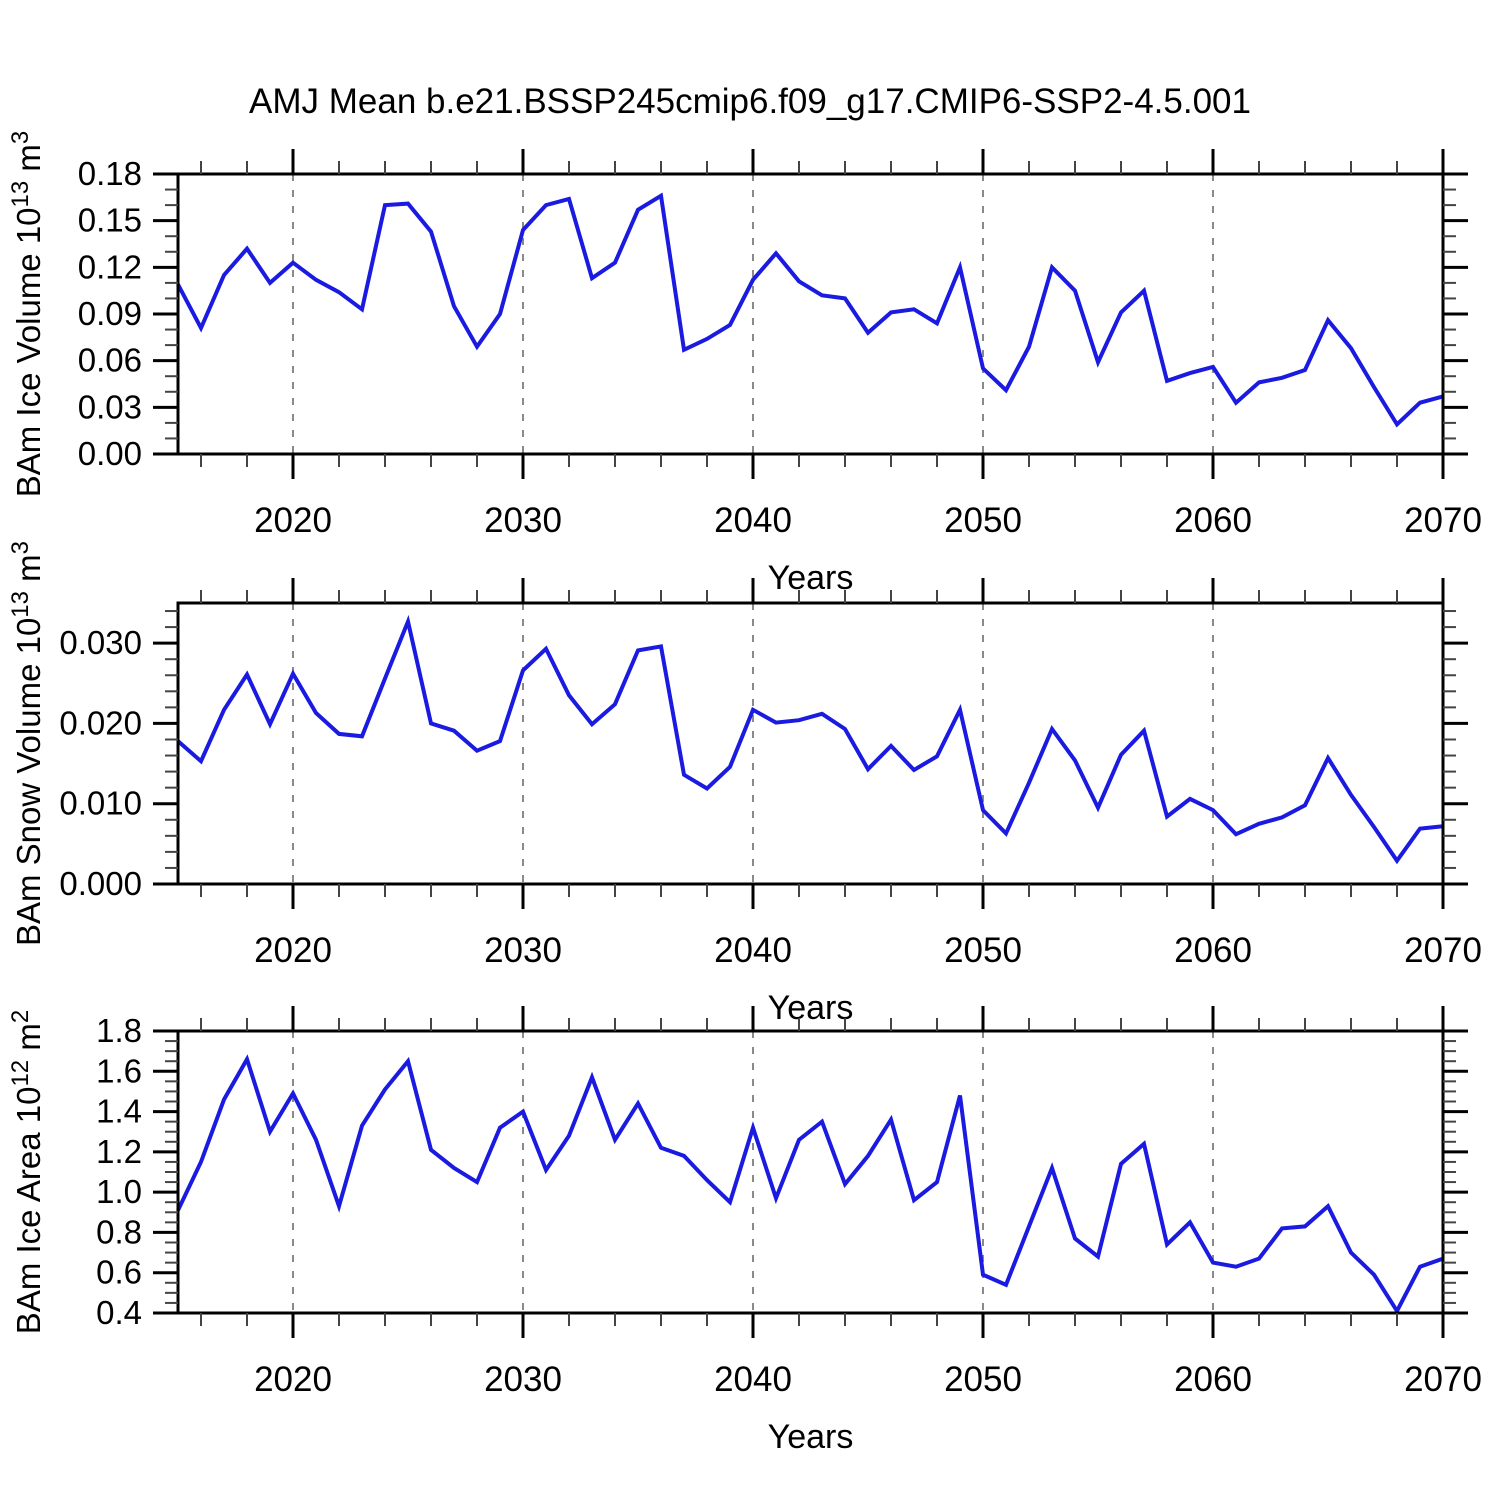  What do you see at coordinates (110, 173) in the screenshot?
I see `y-tick-label: 0.18` at bounding box center [110, 173].